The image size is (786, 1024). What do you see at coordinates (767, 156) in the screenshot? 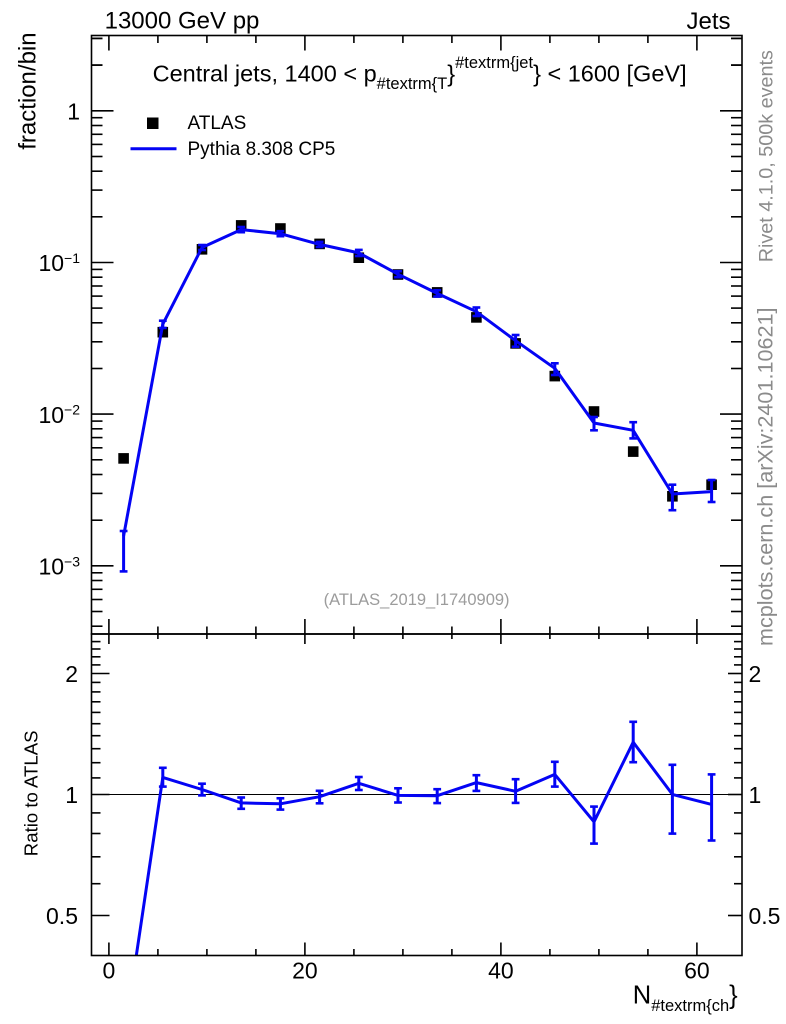
I see `svg-text: Rivet 4.1.0, 500k events` at bounding box center [767, 156].